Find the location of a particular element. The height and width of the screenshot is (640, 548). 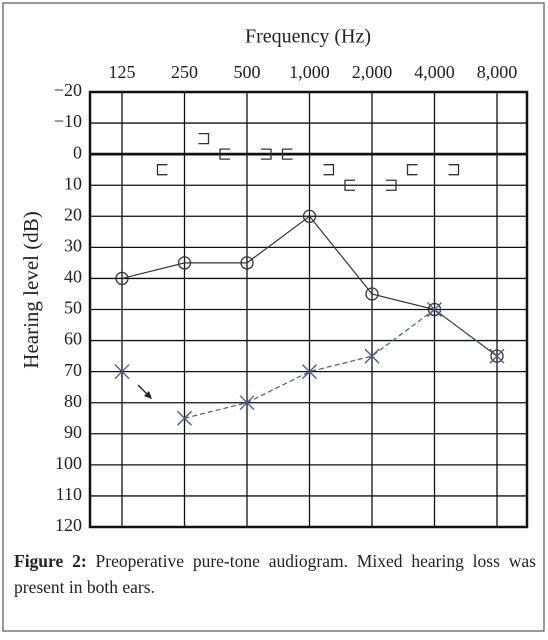

y-axis-label: Hearing level (dB) is located at coordinates (31, 289).